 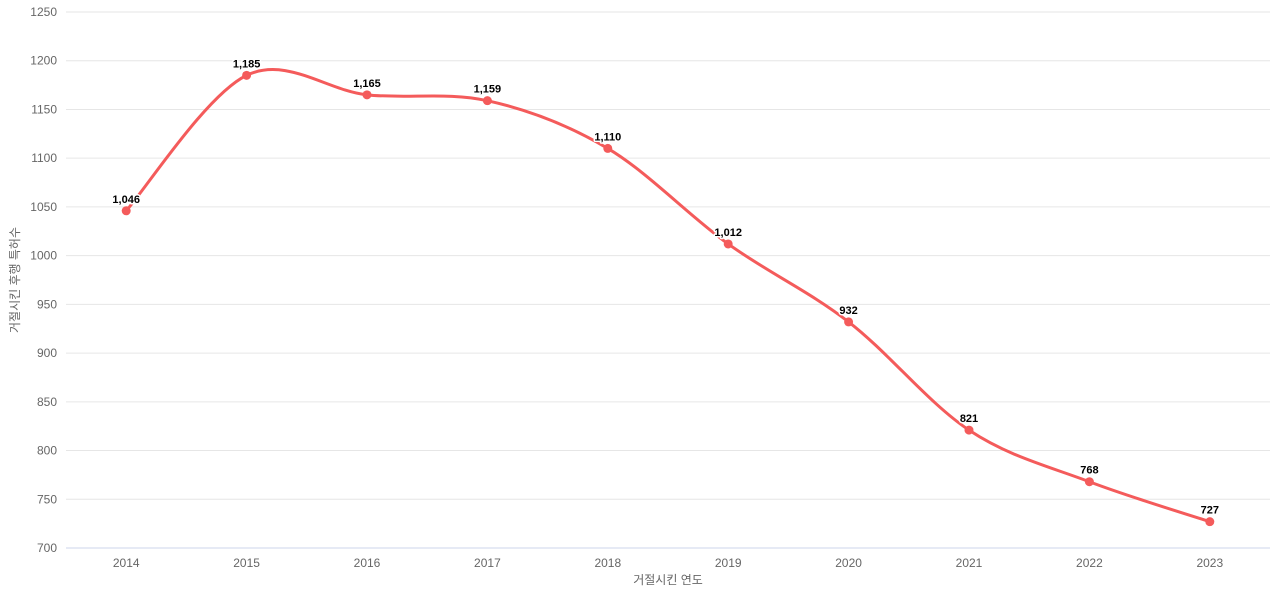 What do you see at coordinates (43, 256) in the screenshot?
I see `y-tick-label: 1000` at bounding box center [43, 256].